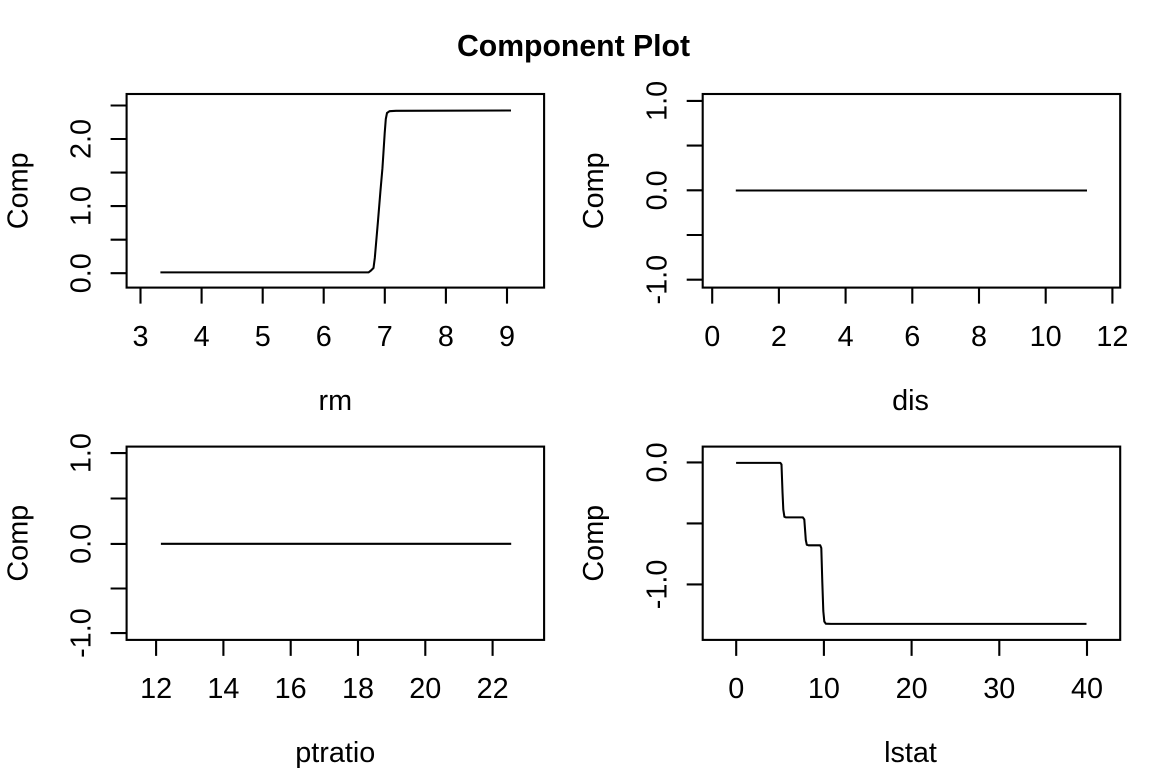 This screenshot has width=1152, height=768. Describe the element at coordinates (335, 752) in the screenshot. I see `svg-text: ptratio` at that location.